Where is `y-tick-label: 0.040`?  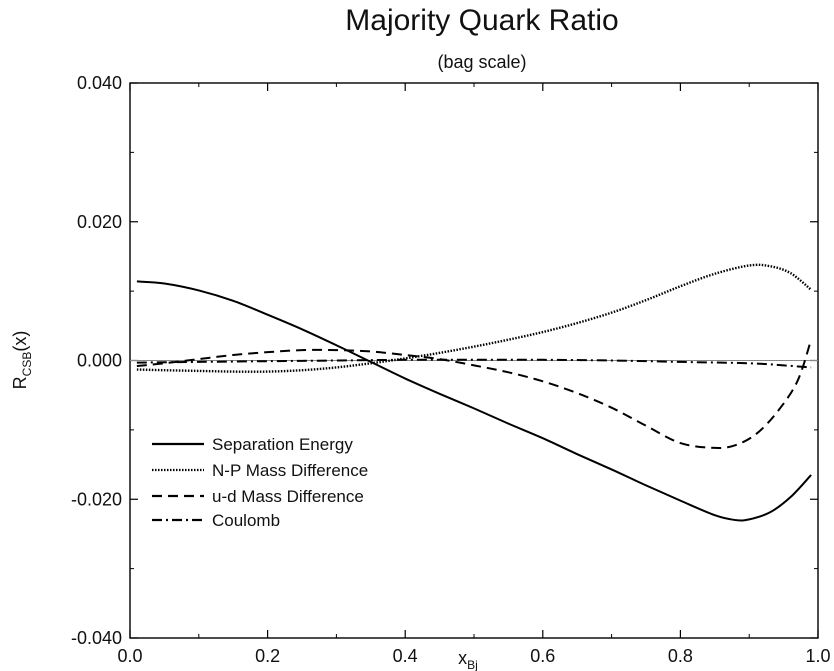 y-tick-label: 0.040 is located at coordinates (99, 83).